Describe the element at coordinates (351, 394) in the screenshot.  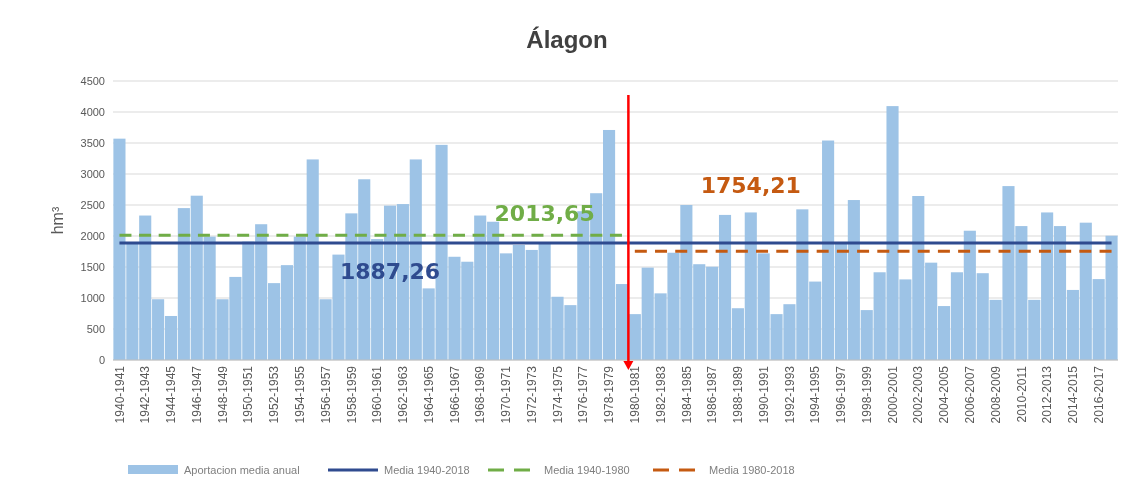
I see `x-tick-label: 1958-1959` at that location.